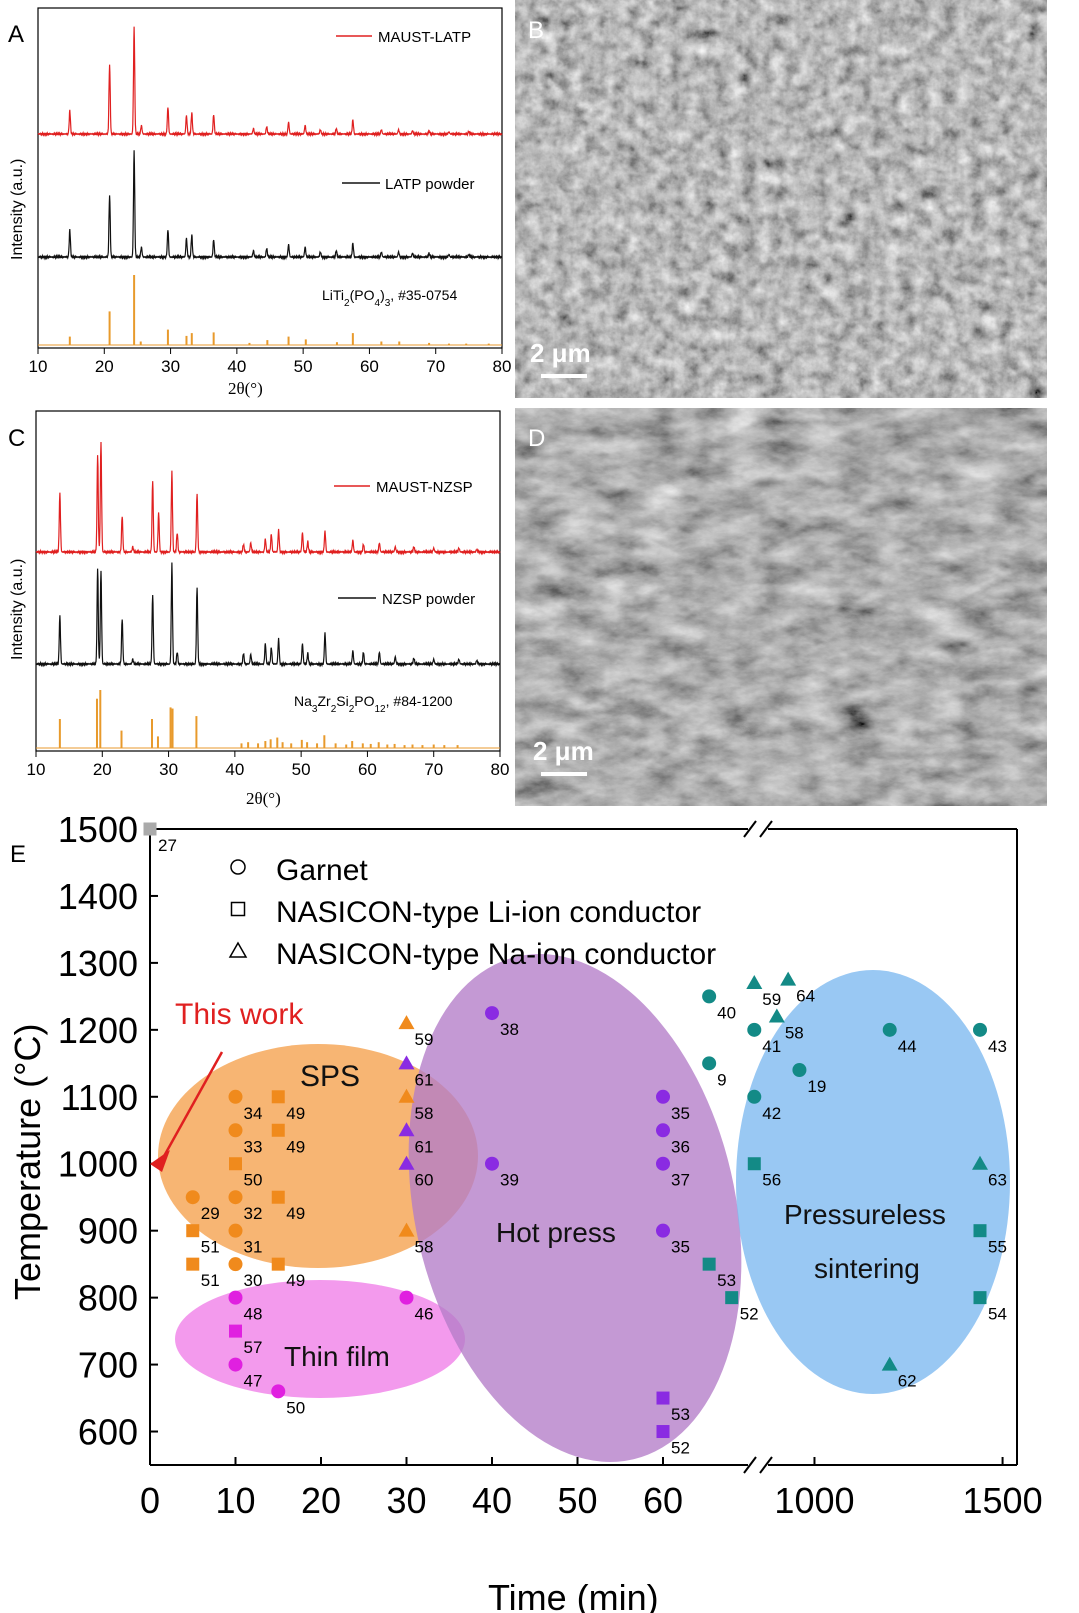 This screenshot has width=1079, height=1613. What do you see at coordinates (238, 909) in the screenshot?
I see `legend-marker-square` at bounding box center [238, 909].